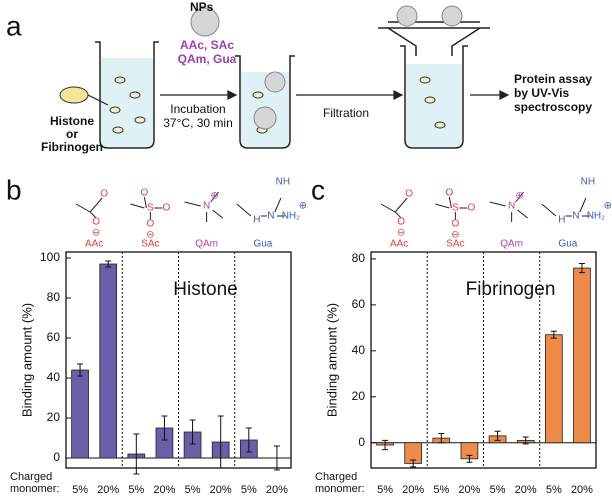 Image resolution: width=612 pixels, height=502 pixels. I want to click on protein-label: Fibrinogen, so click(72, 147).